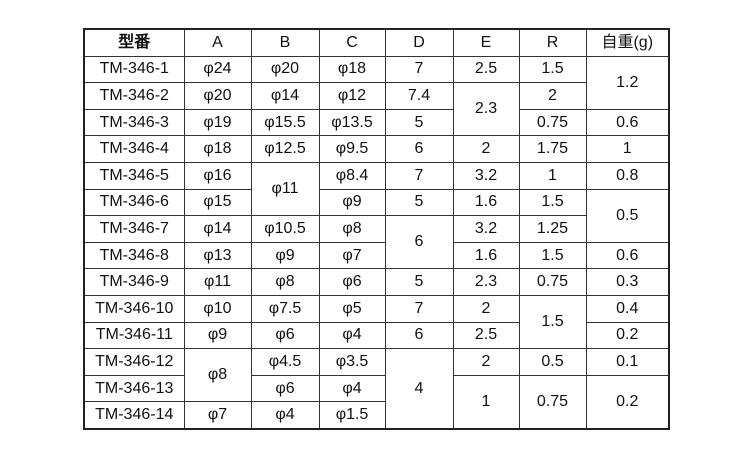 This screenshot has height=450, width=750. What do you see at coordinates (134, 415) in the screenshot?
I see `model-cell: TM-346-14` at bounding box center [134, 415].